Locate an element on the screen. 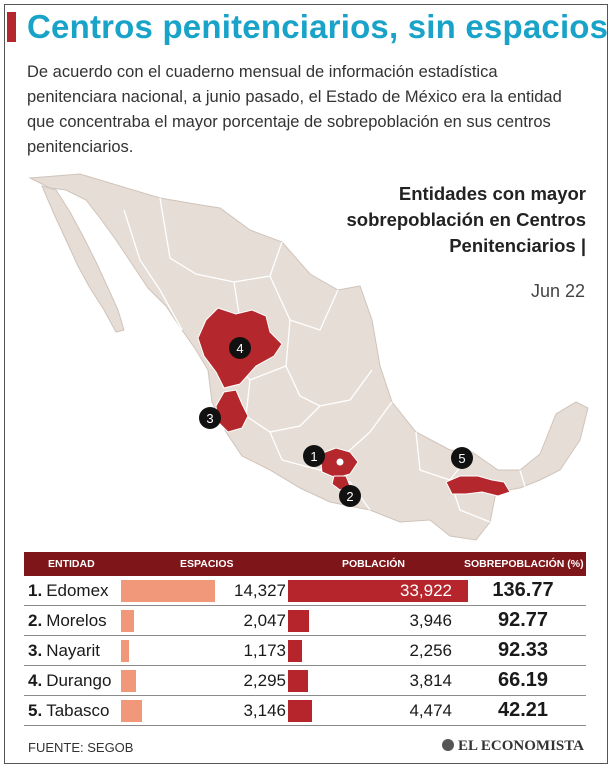 The image size is (612, 768). marker-1-label: 1 is located at coordinates (313, 456).